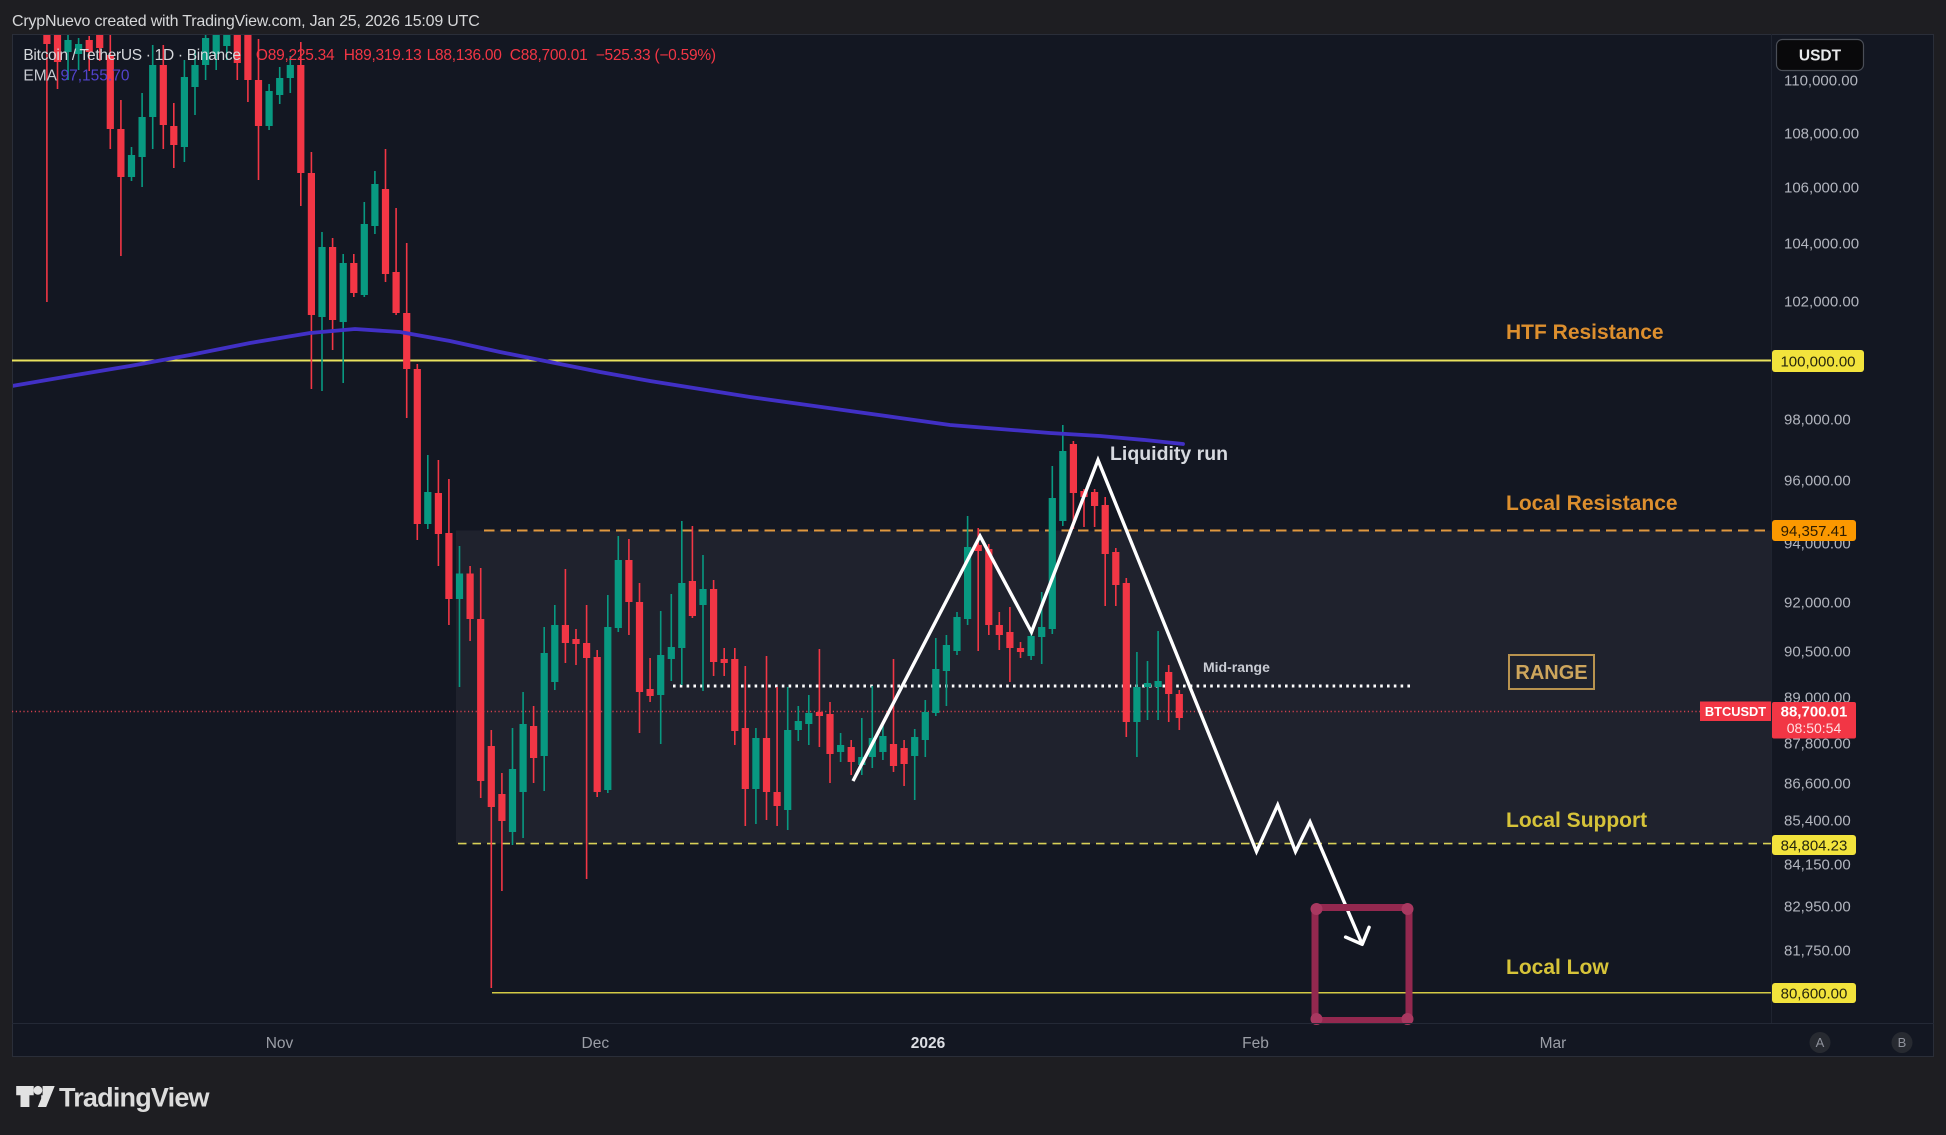 The height and width of the screenshot is (1135, 1946). I want to click on svg-text: HTF Resistance, so click(1585, 332).